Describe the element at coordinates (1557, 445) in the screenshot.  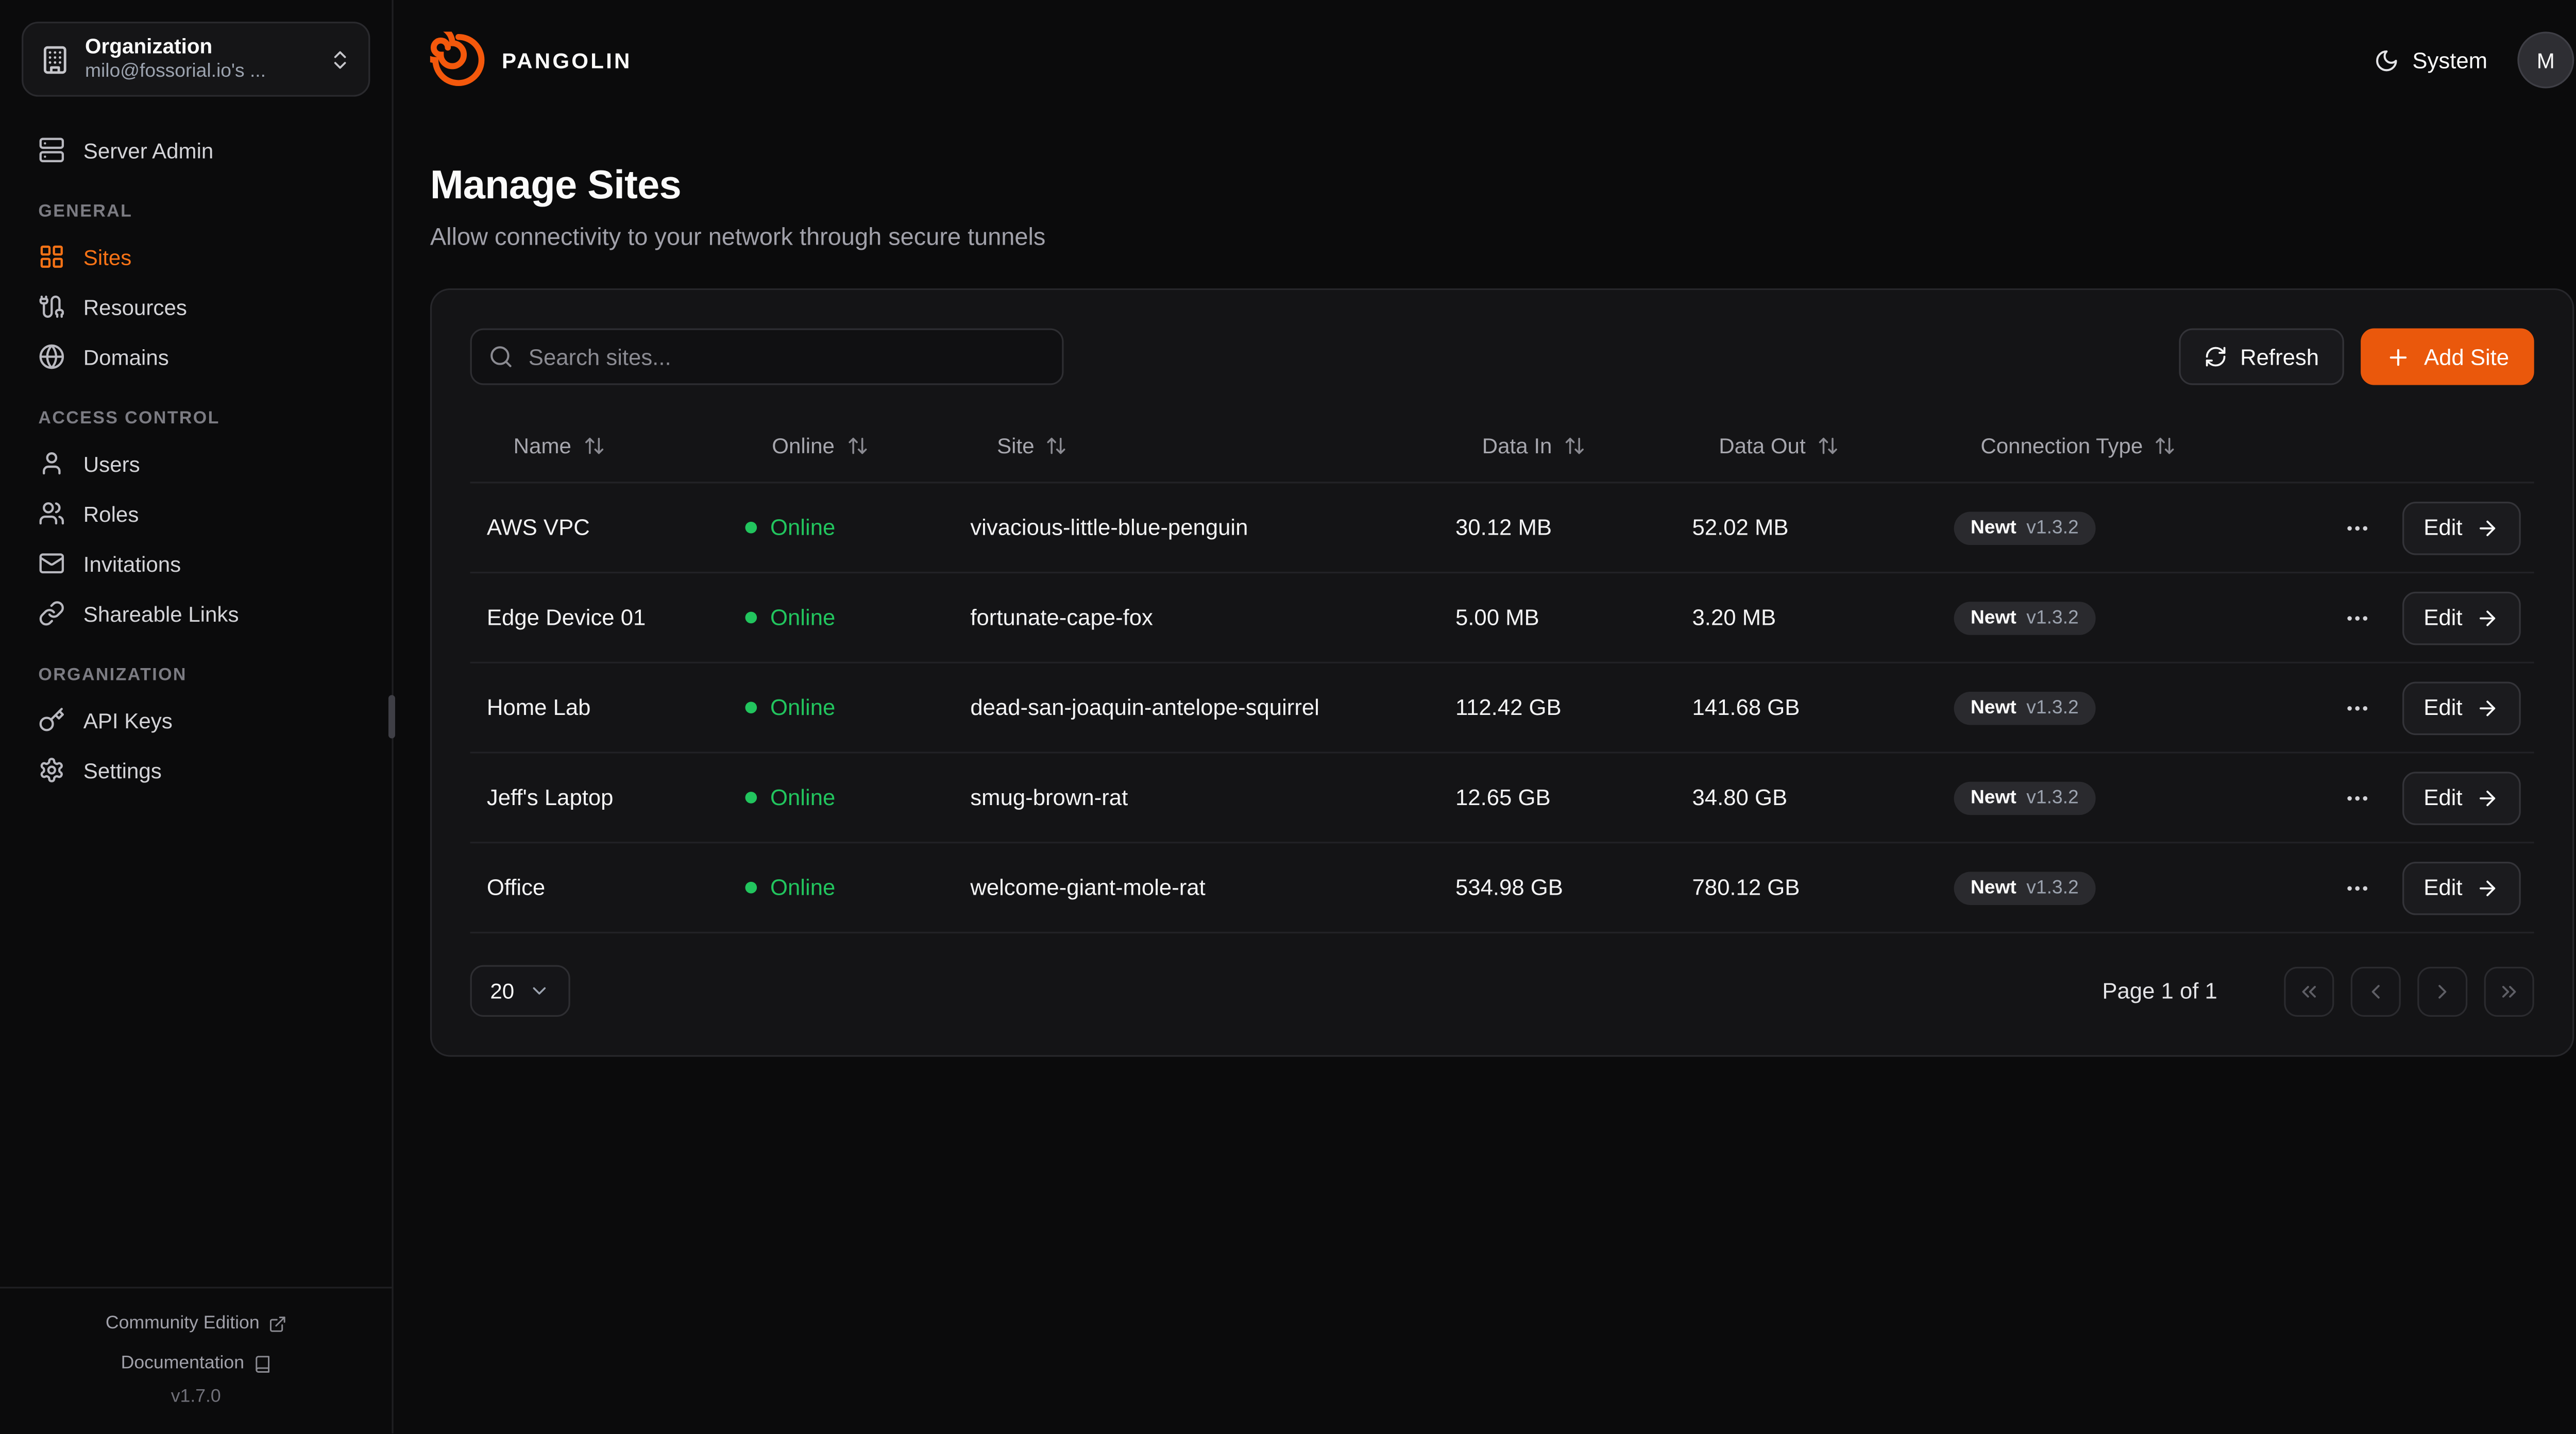
I see `column-header-data-in: Data In` at that location.